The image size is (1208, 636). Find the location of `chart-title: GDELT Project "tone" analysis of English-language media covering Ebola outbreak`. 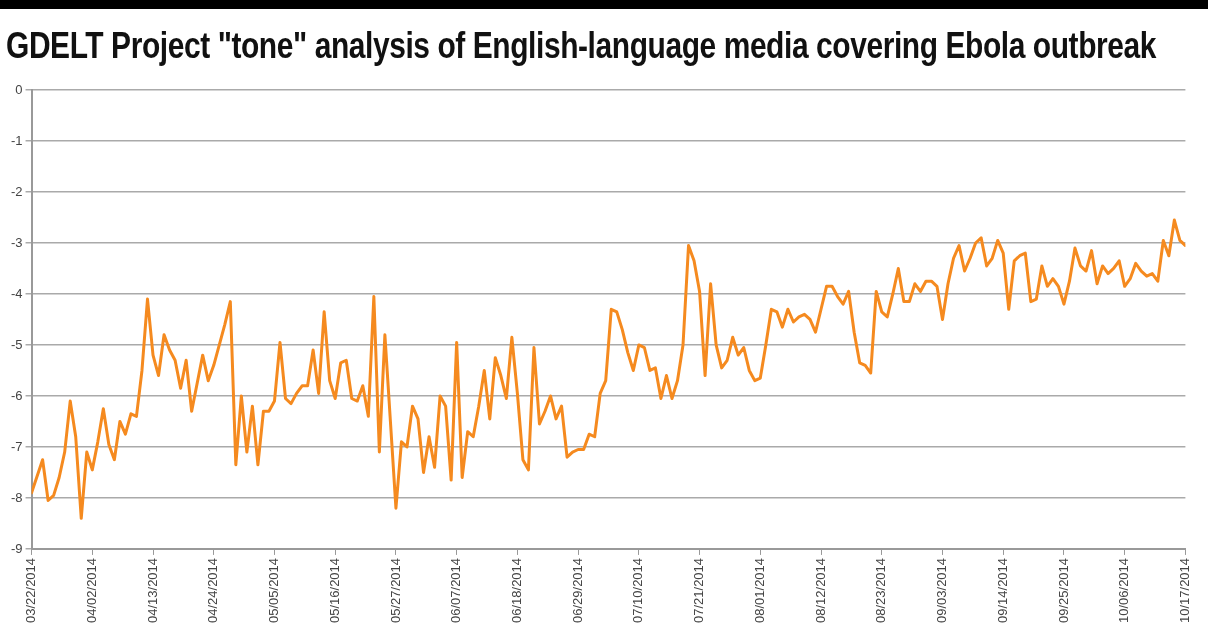

chart-title: GDELT Project "tone" analysis of English-language media covering Ebola outbreak is located at coordinates (581, 46).